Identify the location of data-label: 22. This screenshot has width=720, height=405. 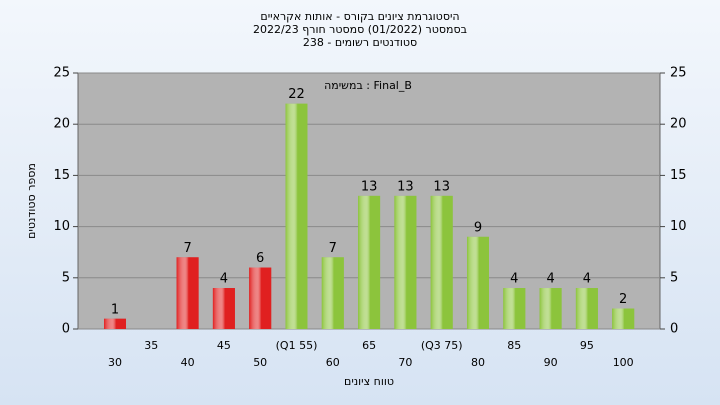
(296, 94).